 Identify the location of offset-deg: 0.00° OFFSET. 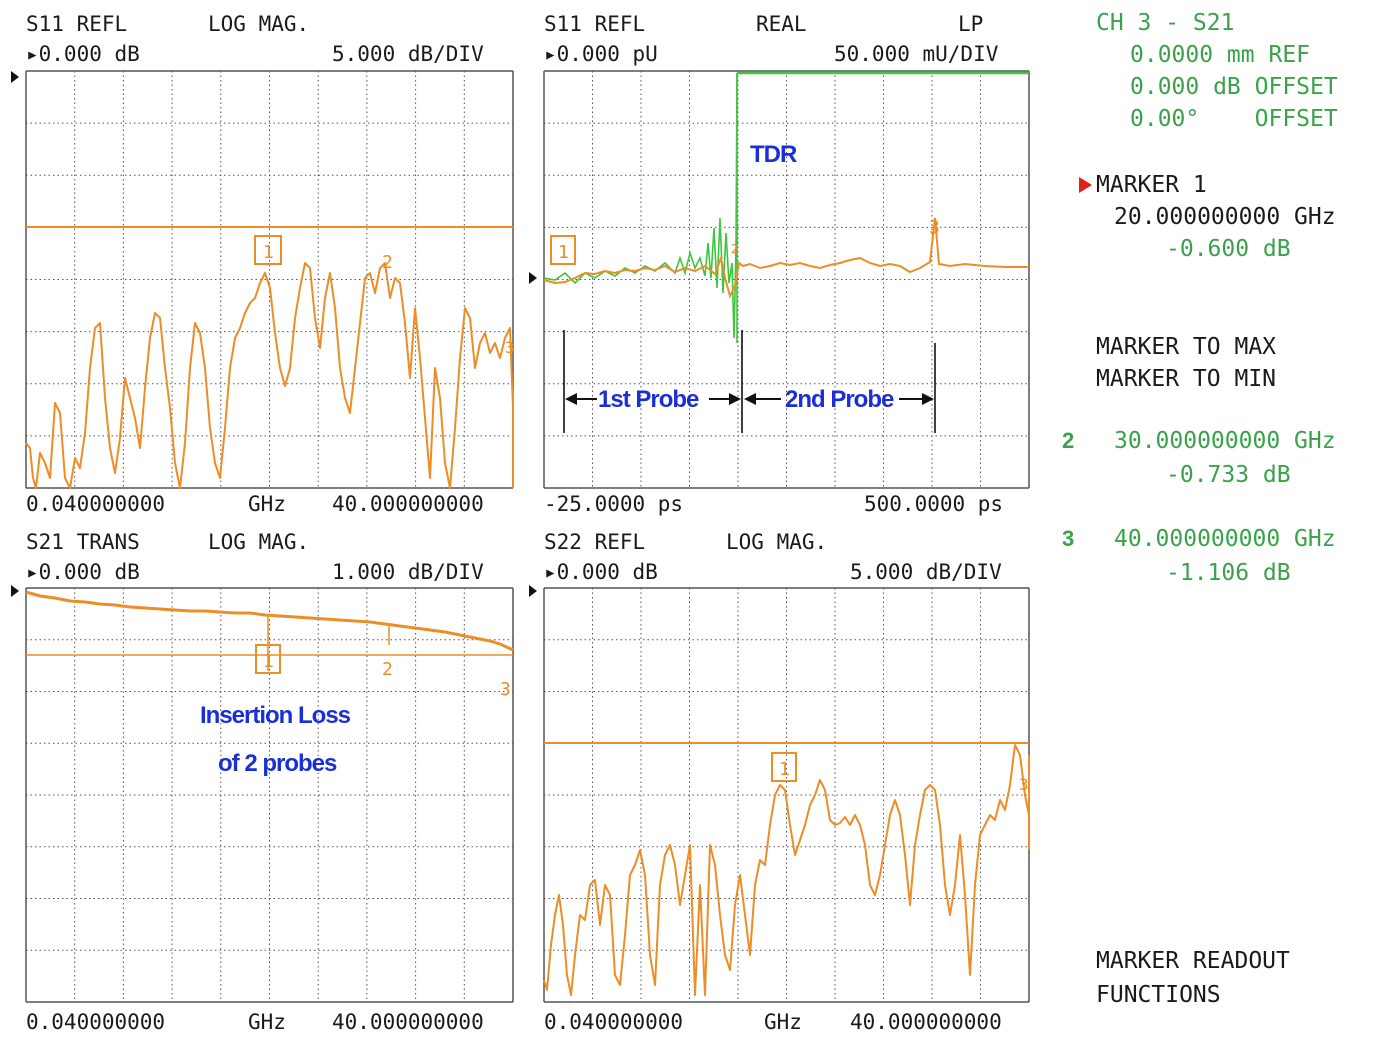
(1234, 119).